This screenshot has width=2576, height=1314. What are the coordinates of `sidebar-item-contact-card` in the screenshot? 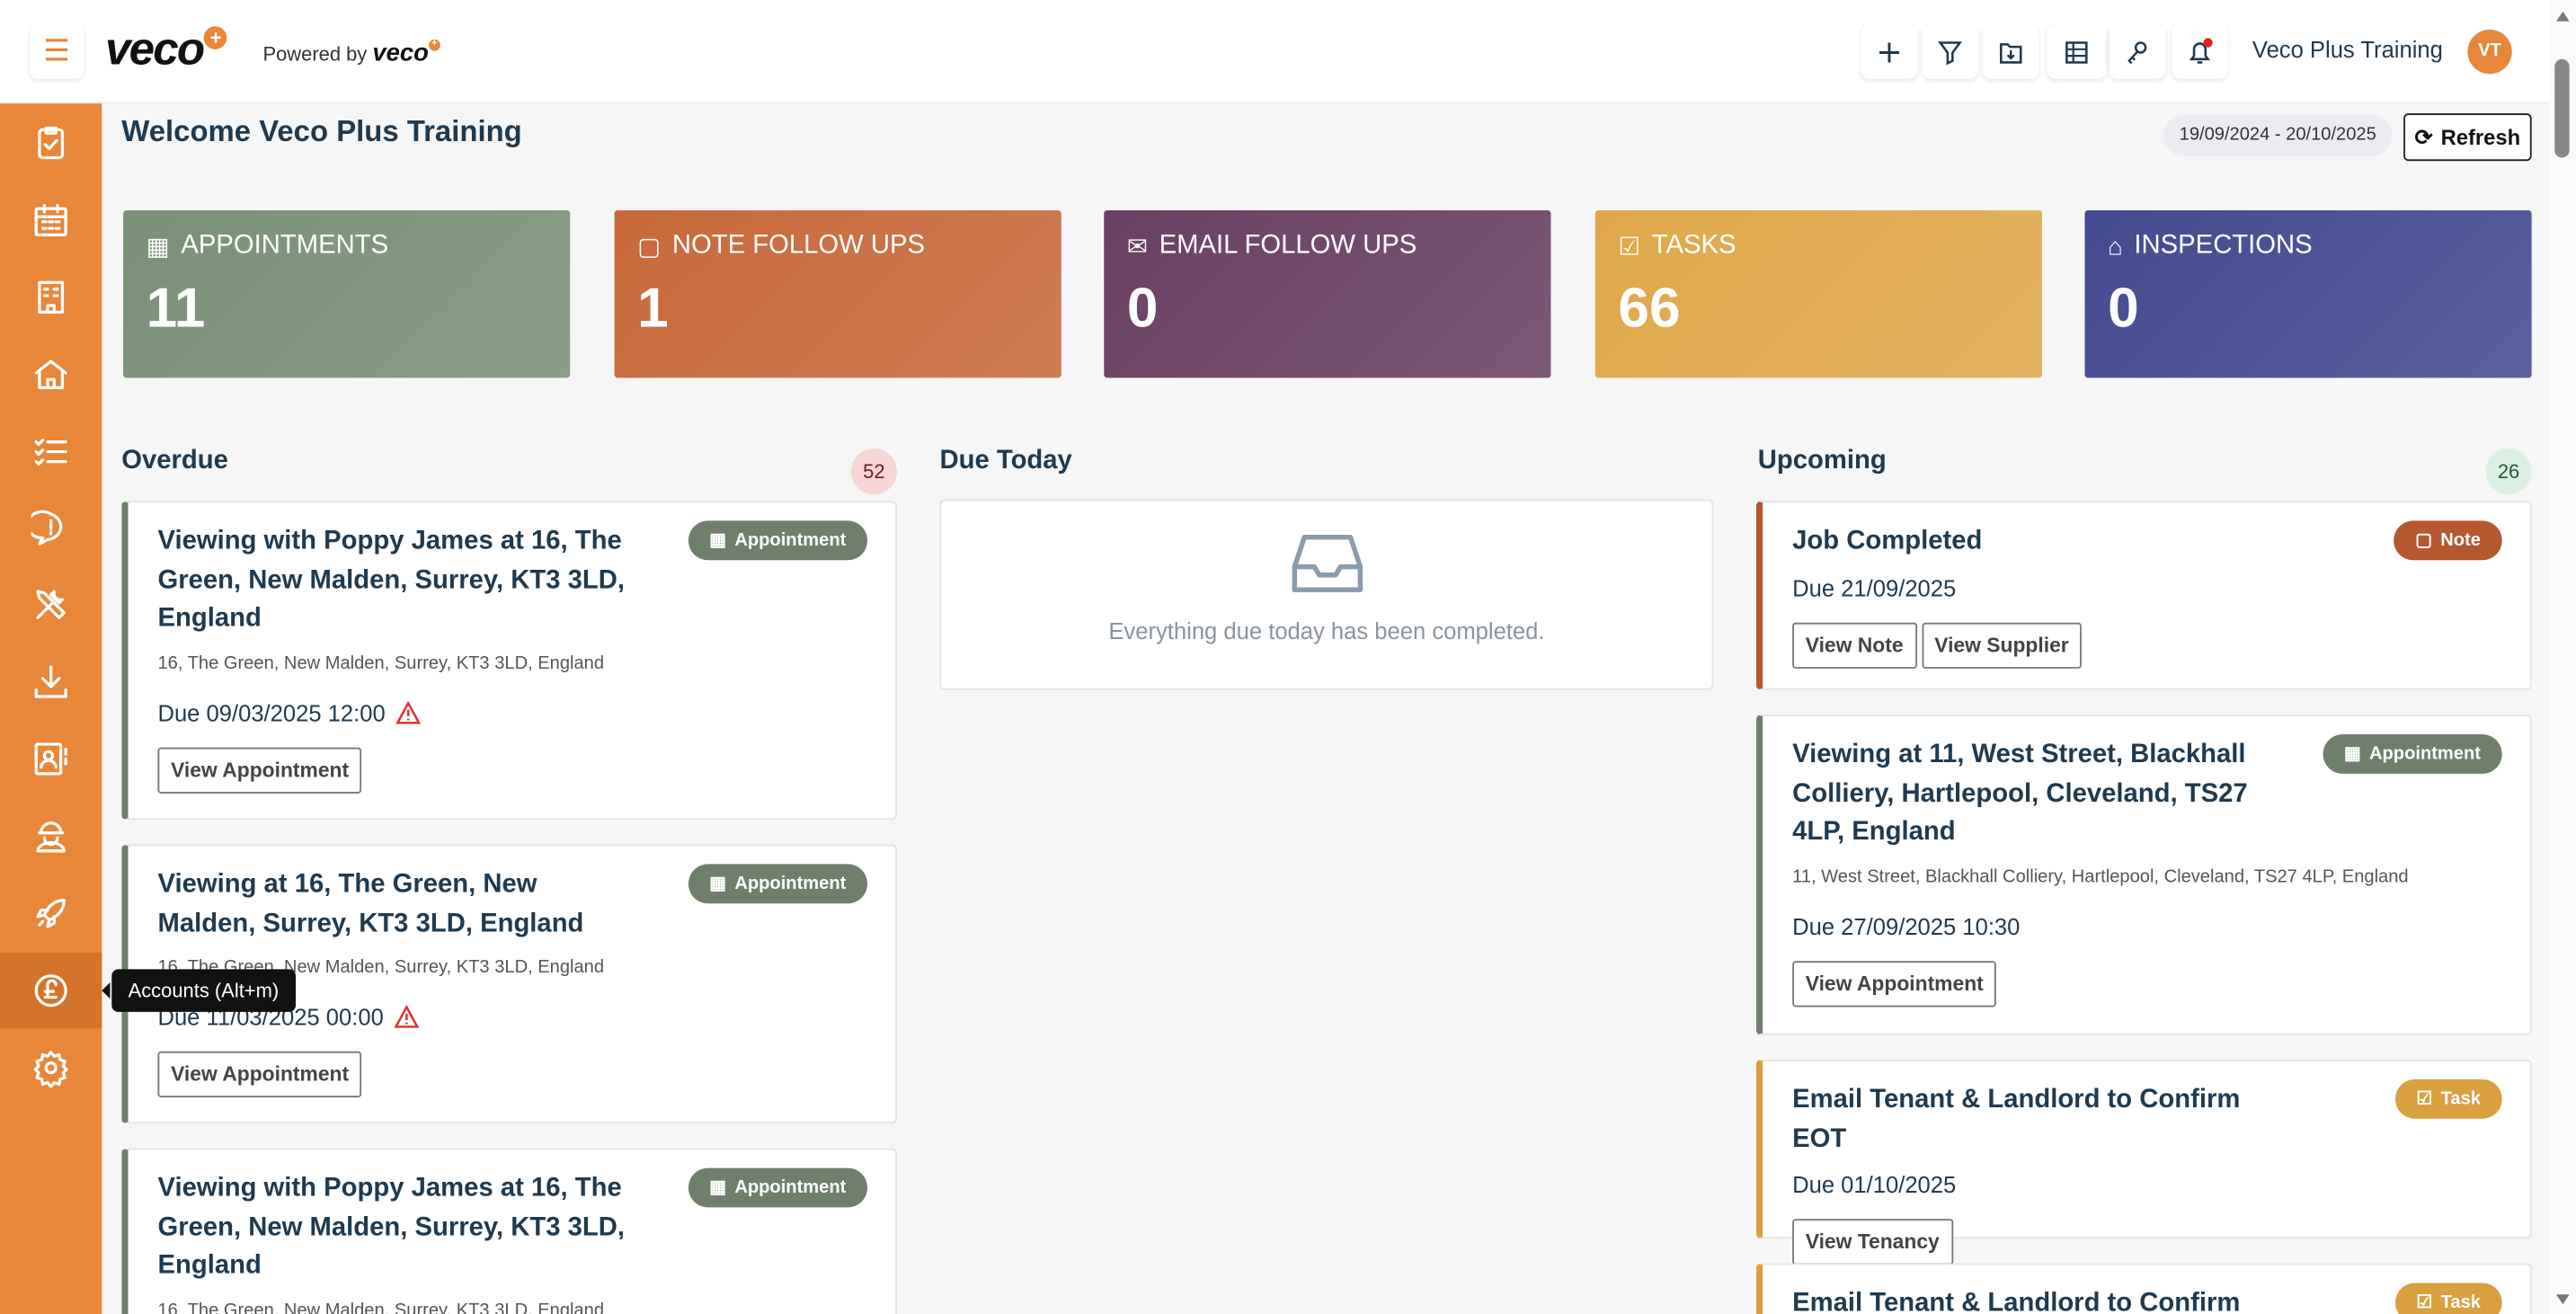 It's located at (51, 759).